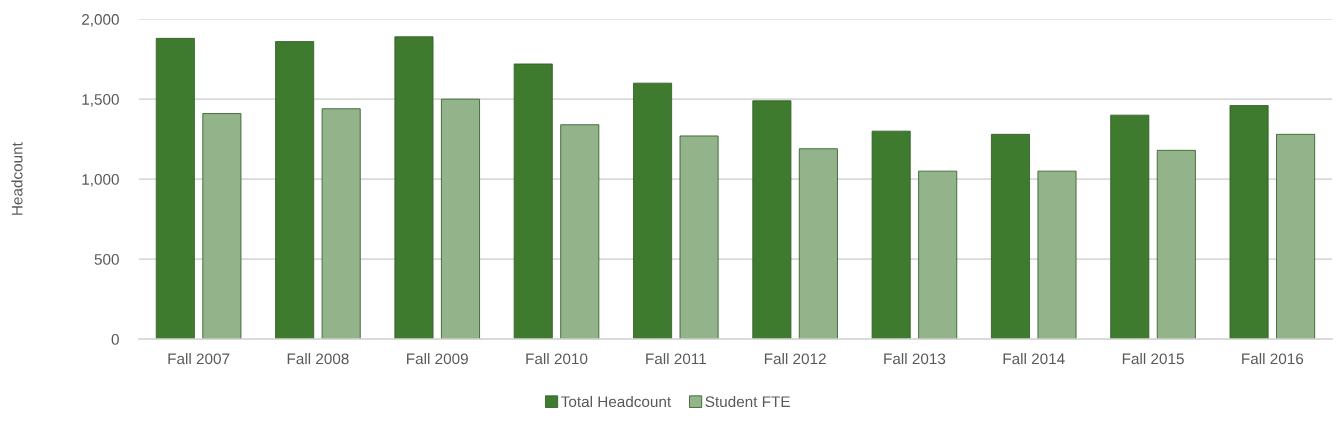 This screenshot has width=1336, height=426. Describe the element at coordinates (199, 358) in the screenshot. I see `x-tick-label: Fall 2007` at that location.